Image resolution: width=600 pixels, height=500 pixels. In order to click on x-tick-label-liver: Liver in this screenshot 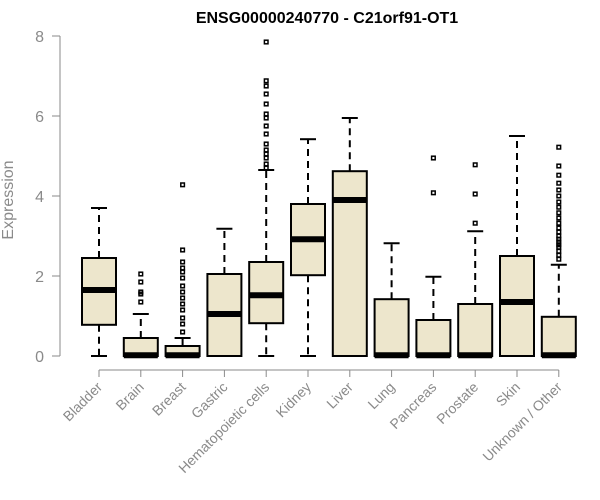, I will do `click(339, 395)`.